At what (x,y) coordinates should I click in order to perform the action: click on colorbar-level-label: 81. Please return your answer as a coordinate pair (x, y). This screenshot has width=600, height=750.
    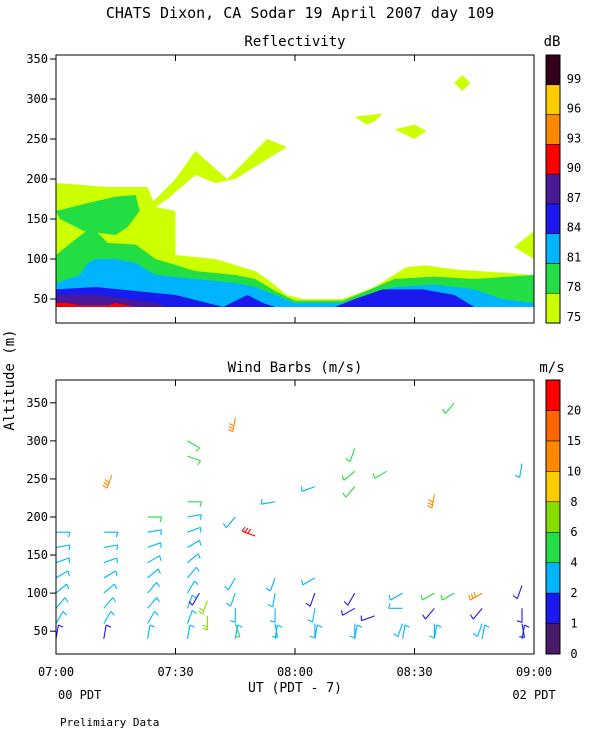
    Looking at the image, I should click on (574, 257).